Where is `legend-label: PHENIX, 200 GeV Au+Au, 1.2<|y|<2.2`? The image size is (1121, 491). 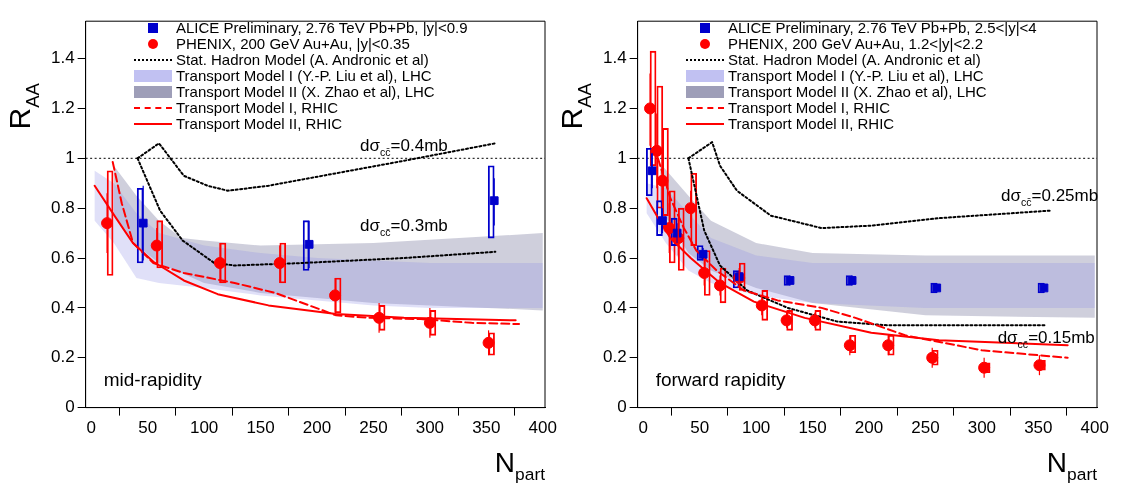
legend-label: PHENIX, 200 GeV Au+Au, 1.2<|y|<2.2 is located at coordinates (856, 43).